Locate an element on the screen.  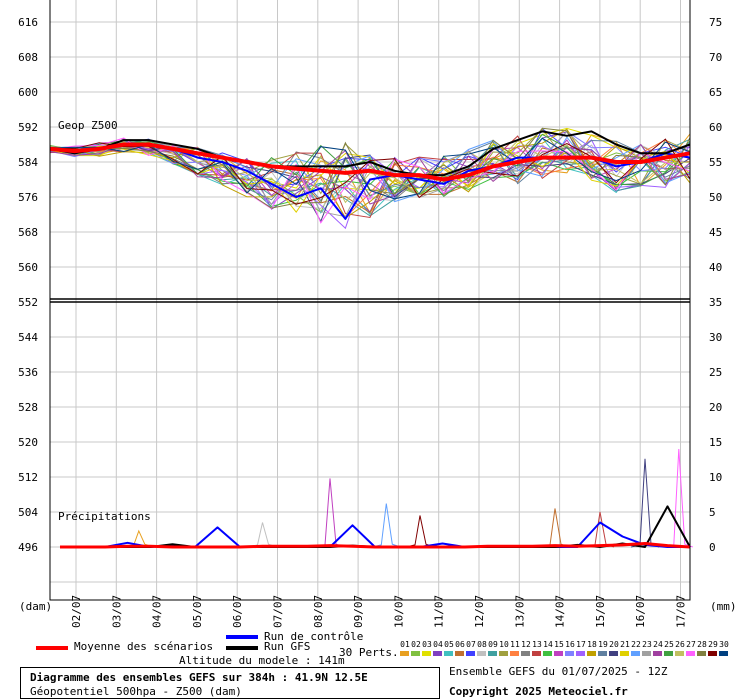
perturbation-number: 15 is located at coordinates (559, 644).